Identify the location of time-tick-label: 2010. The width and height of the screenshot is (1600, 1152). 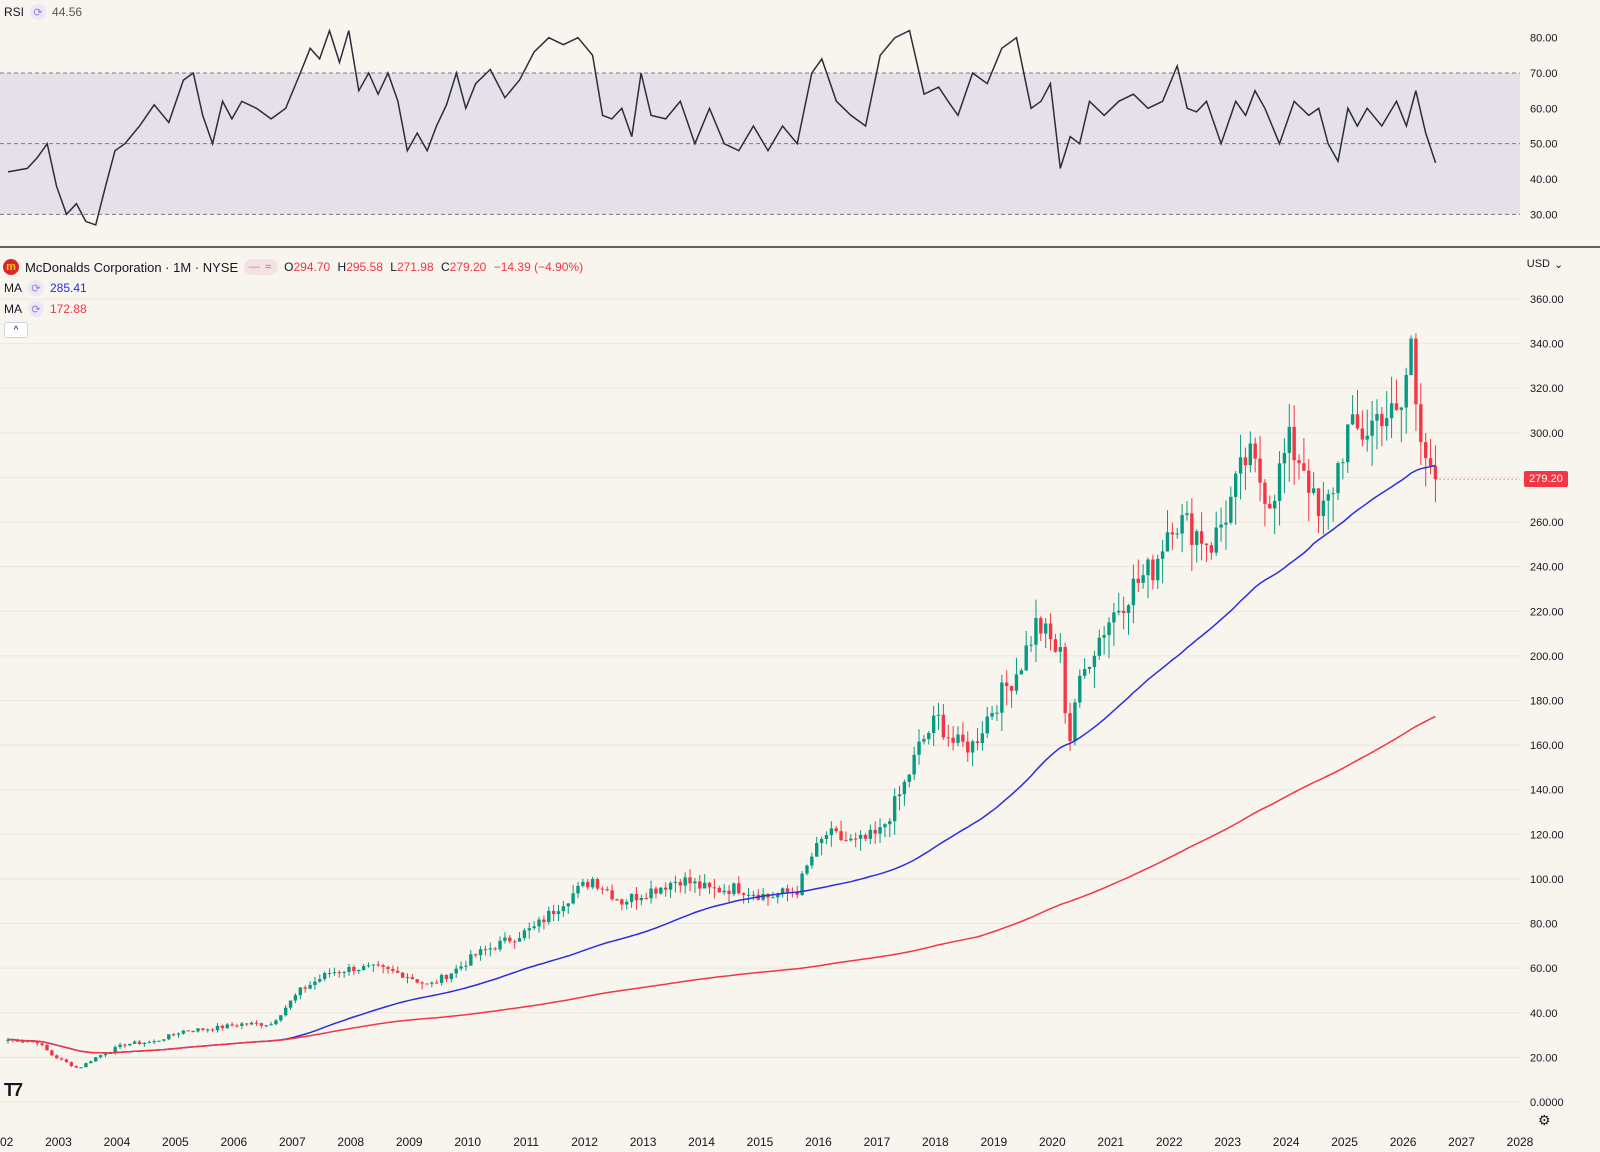
(467, 1142).